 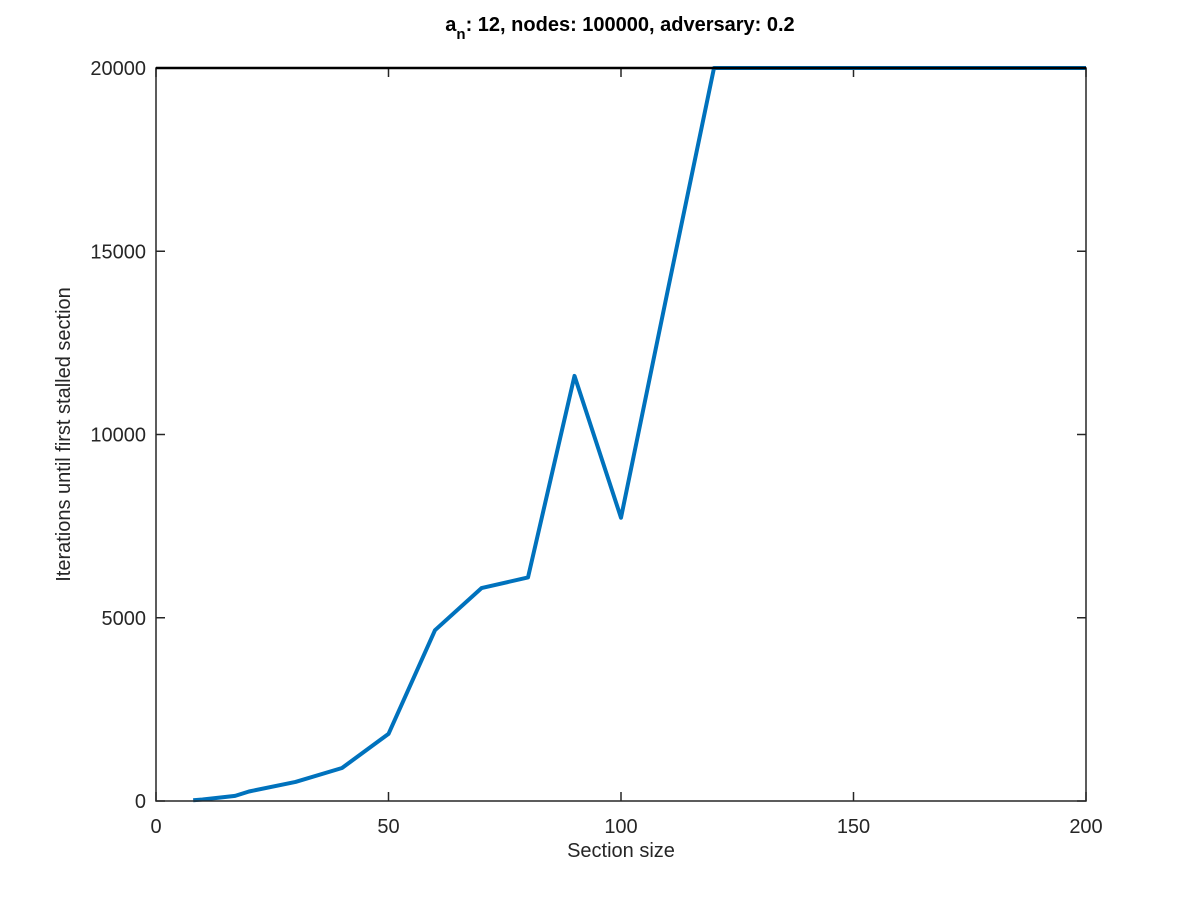 I want to click on chart-title-rest: : 12, nodes: 100000, adversary: 0.2, so click(x=630, y=25).